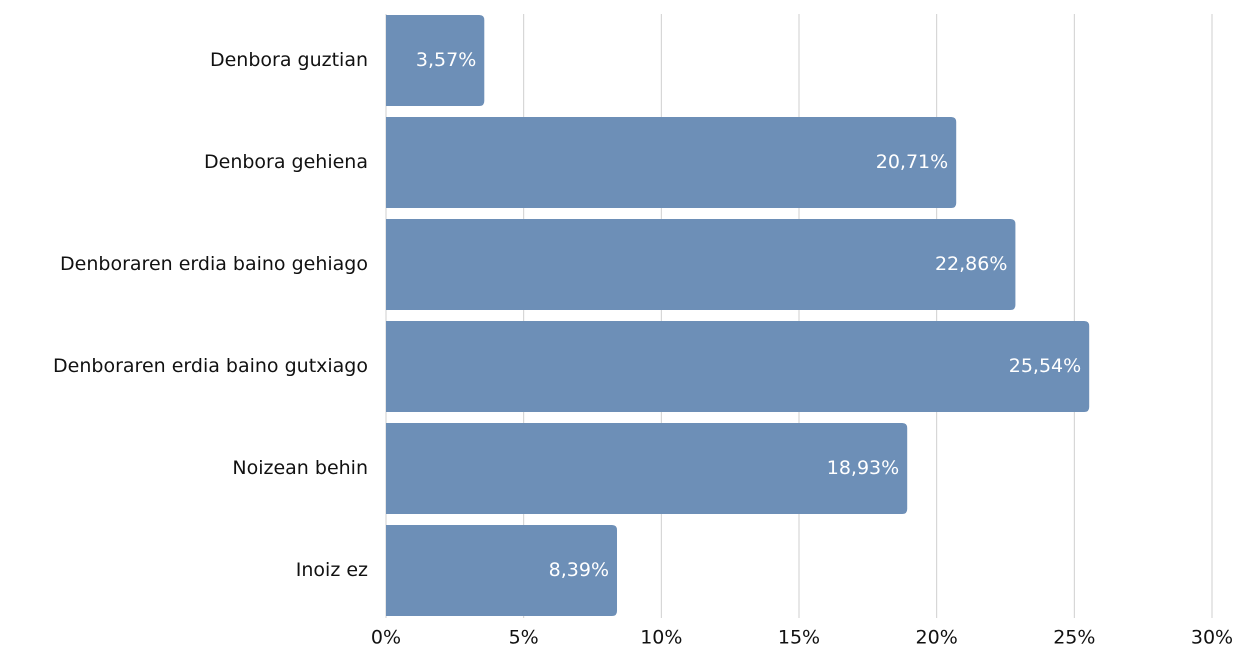 This screenshot has height=650, width=1239. Describe the element at coordinates (1212, 638) in the screenshot. I see `x-tick-label: 30%` at that location.